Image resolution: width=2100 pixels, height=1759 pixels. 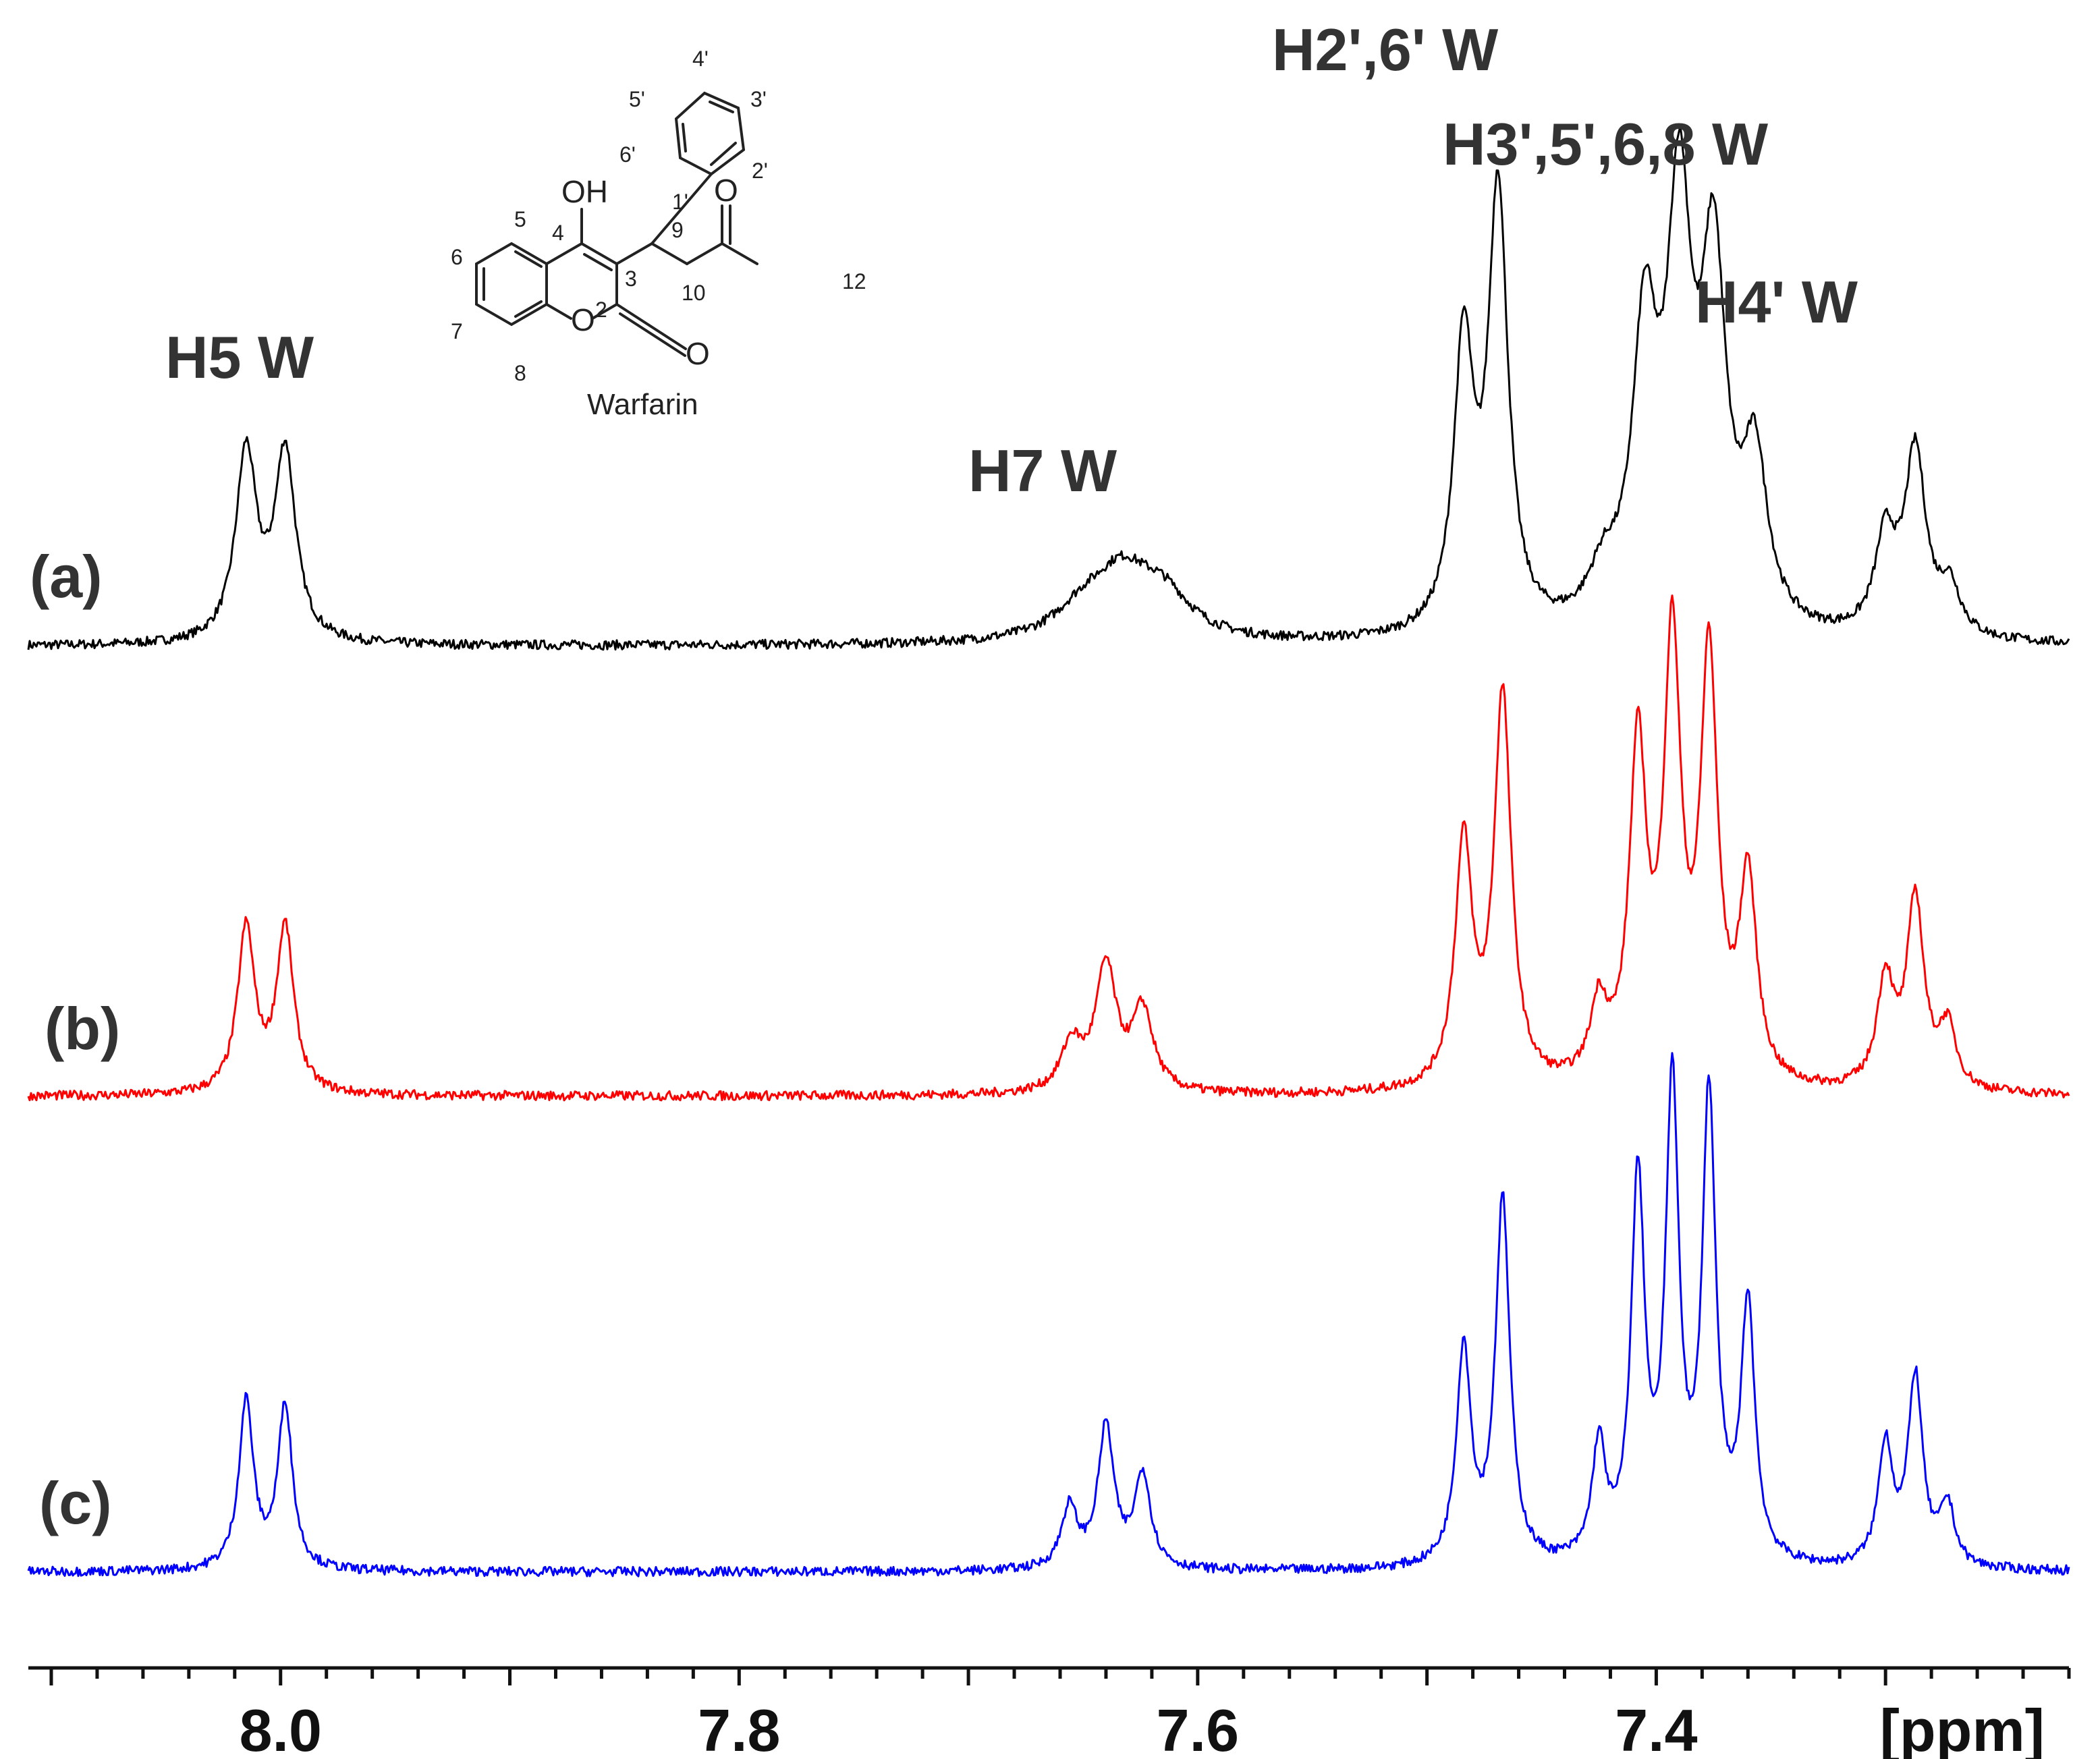 What do you see at coordinates (760, 171) in the screenshot?
I see `pos-2p: 2'` at bounding box center [760, 171].